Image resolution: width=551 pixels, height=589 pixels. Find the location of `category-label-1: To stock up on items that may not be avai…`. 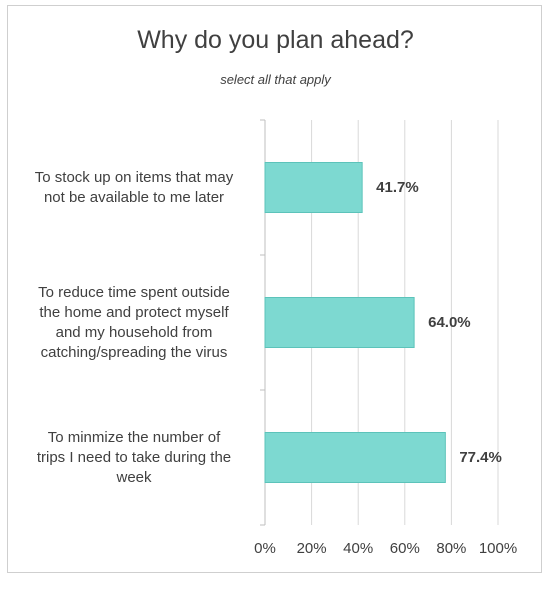

category-label-1: To stock up on items that may not be avai… is located at coordinates (134, 188).